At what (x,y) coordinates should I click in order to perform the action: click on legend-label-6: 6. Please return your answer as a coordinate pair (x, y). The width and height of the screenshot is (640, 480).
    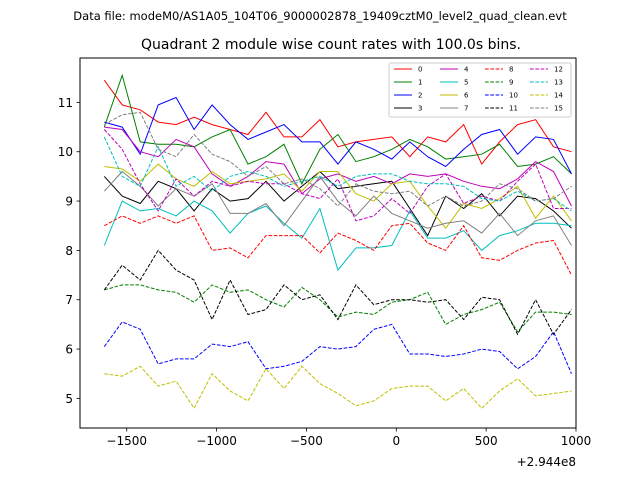
    Looking at the image, I should click on (466, 96).